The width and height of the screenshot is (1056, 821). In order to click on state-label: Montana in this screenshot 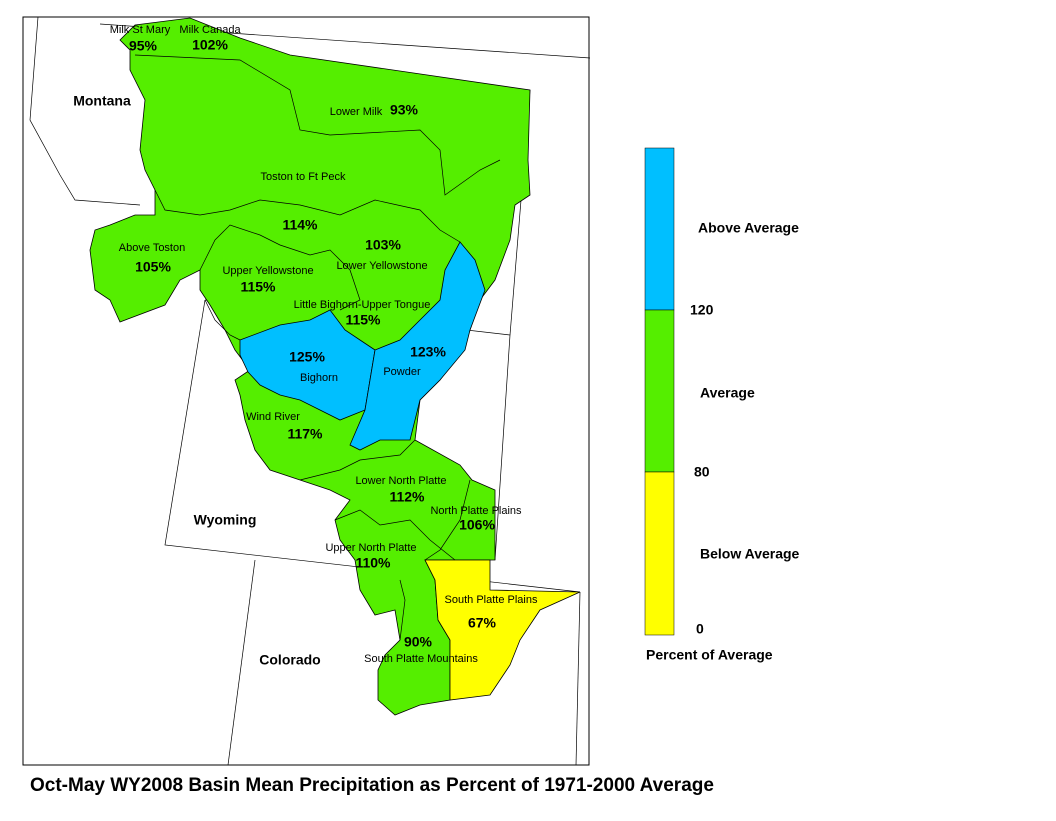, I will do `click(102, 101)`.